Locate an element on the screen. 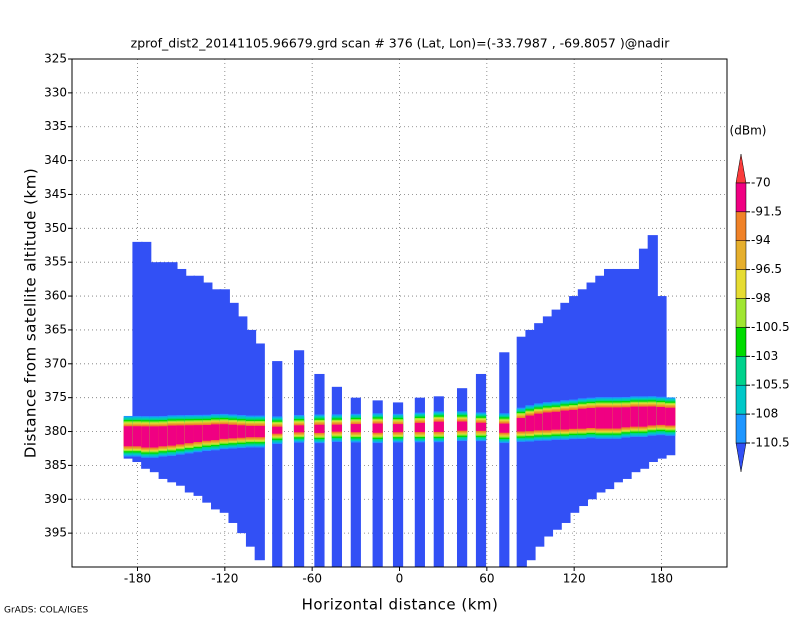 The image size is (800, 618). colorbar-label: -98 is located at coordinates (761, 298).